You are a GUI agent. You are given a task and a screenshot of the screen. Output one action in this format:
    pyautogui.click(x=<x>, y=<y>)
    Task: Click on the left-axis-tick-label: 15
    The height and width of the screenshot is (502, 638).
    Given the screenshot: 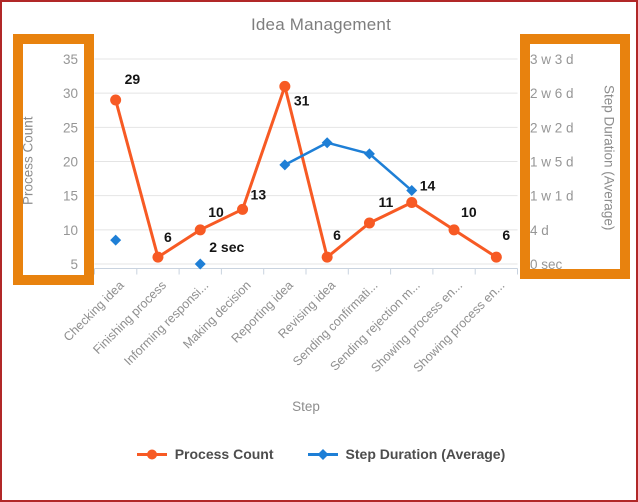 What is the action you would take?
    pyautogui.click(x=70, y=196)
    